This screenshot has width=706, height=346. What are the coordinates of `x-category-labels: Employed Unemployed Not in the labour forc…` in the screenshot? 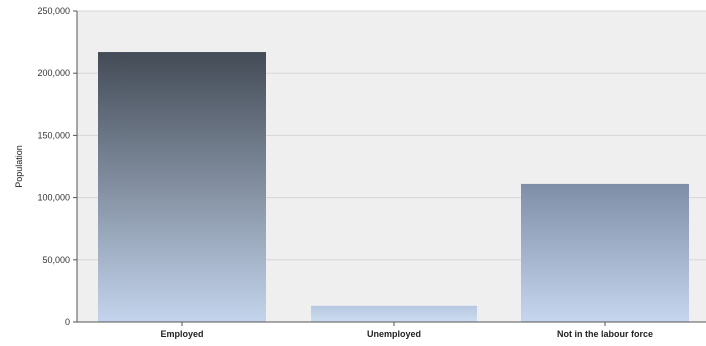 It's located at (406, 330).